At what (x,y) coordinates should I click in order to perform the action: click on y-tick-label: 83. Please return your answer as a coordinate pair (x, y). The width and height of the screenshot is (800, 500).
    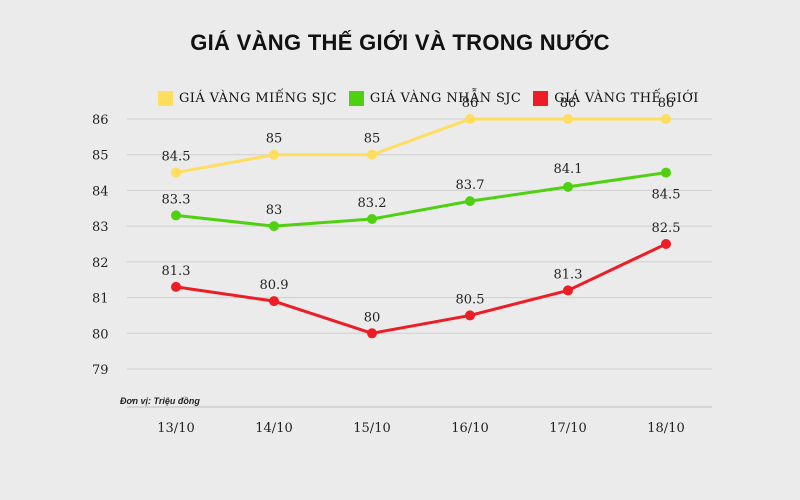
    Looking at the image, I should click on (100, 227).